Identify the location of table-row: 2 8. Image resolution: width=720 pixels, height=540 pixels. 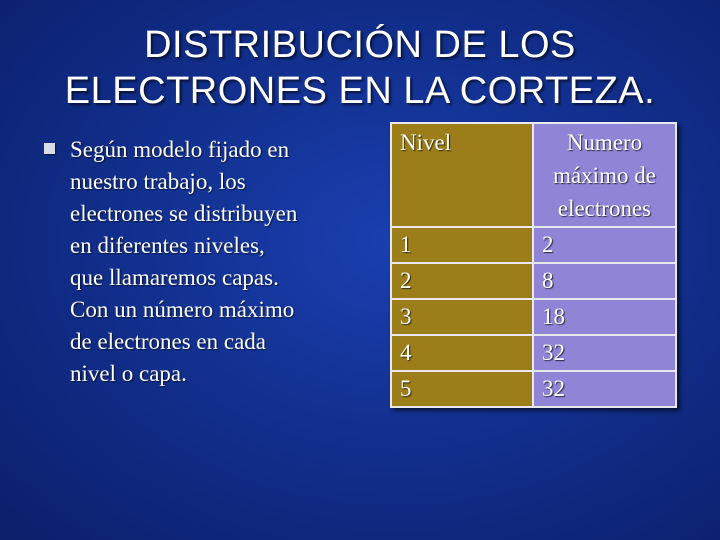
(533, 281).